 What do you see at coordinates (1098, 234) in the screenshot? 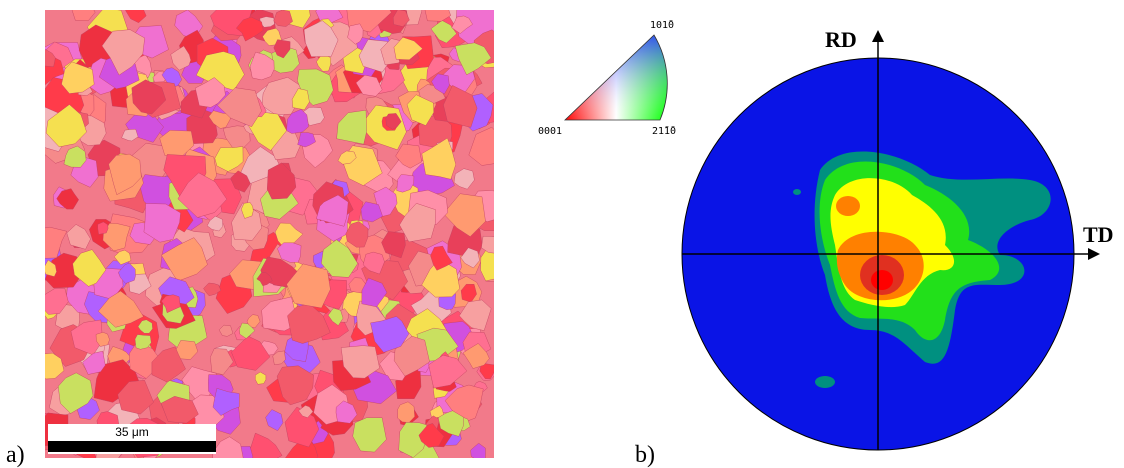
I see `axis-label: TD` at bounding box center [1098, 234].